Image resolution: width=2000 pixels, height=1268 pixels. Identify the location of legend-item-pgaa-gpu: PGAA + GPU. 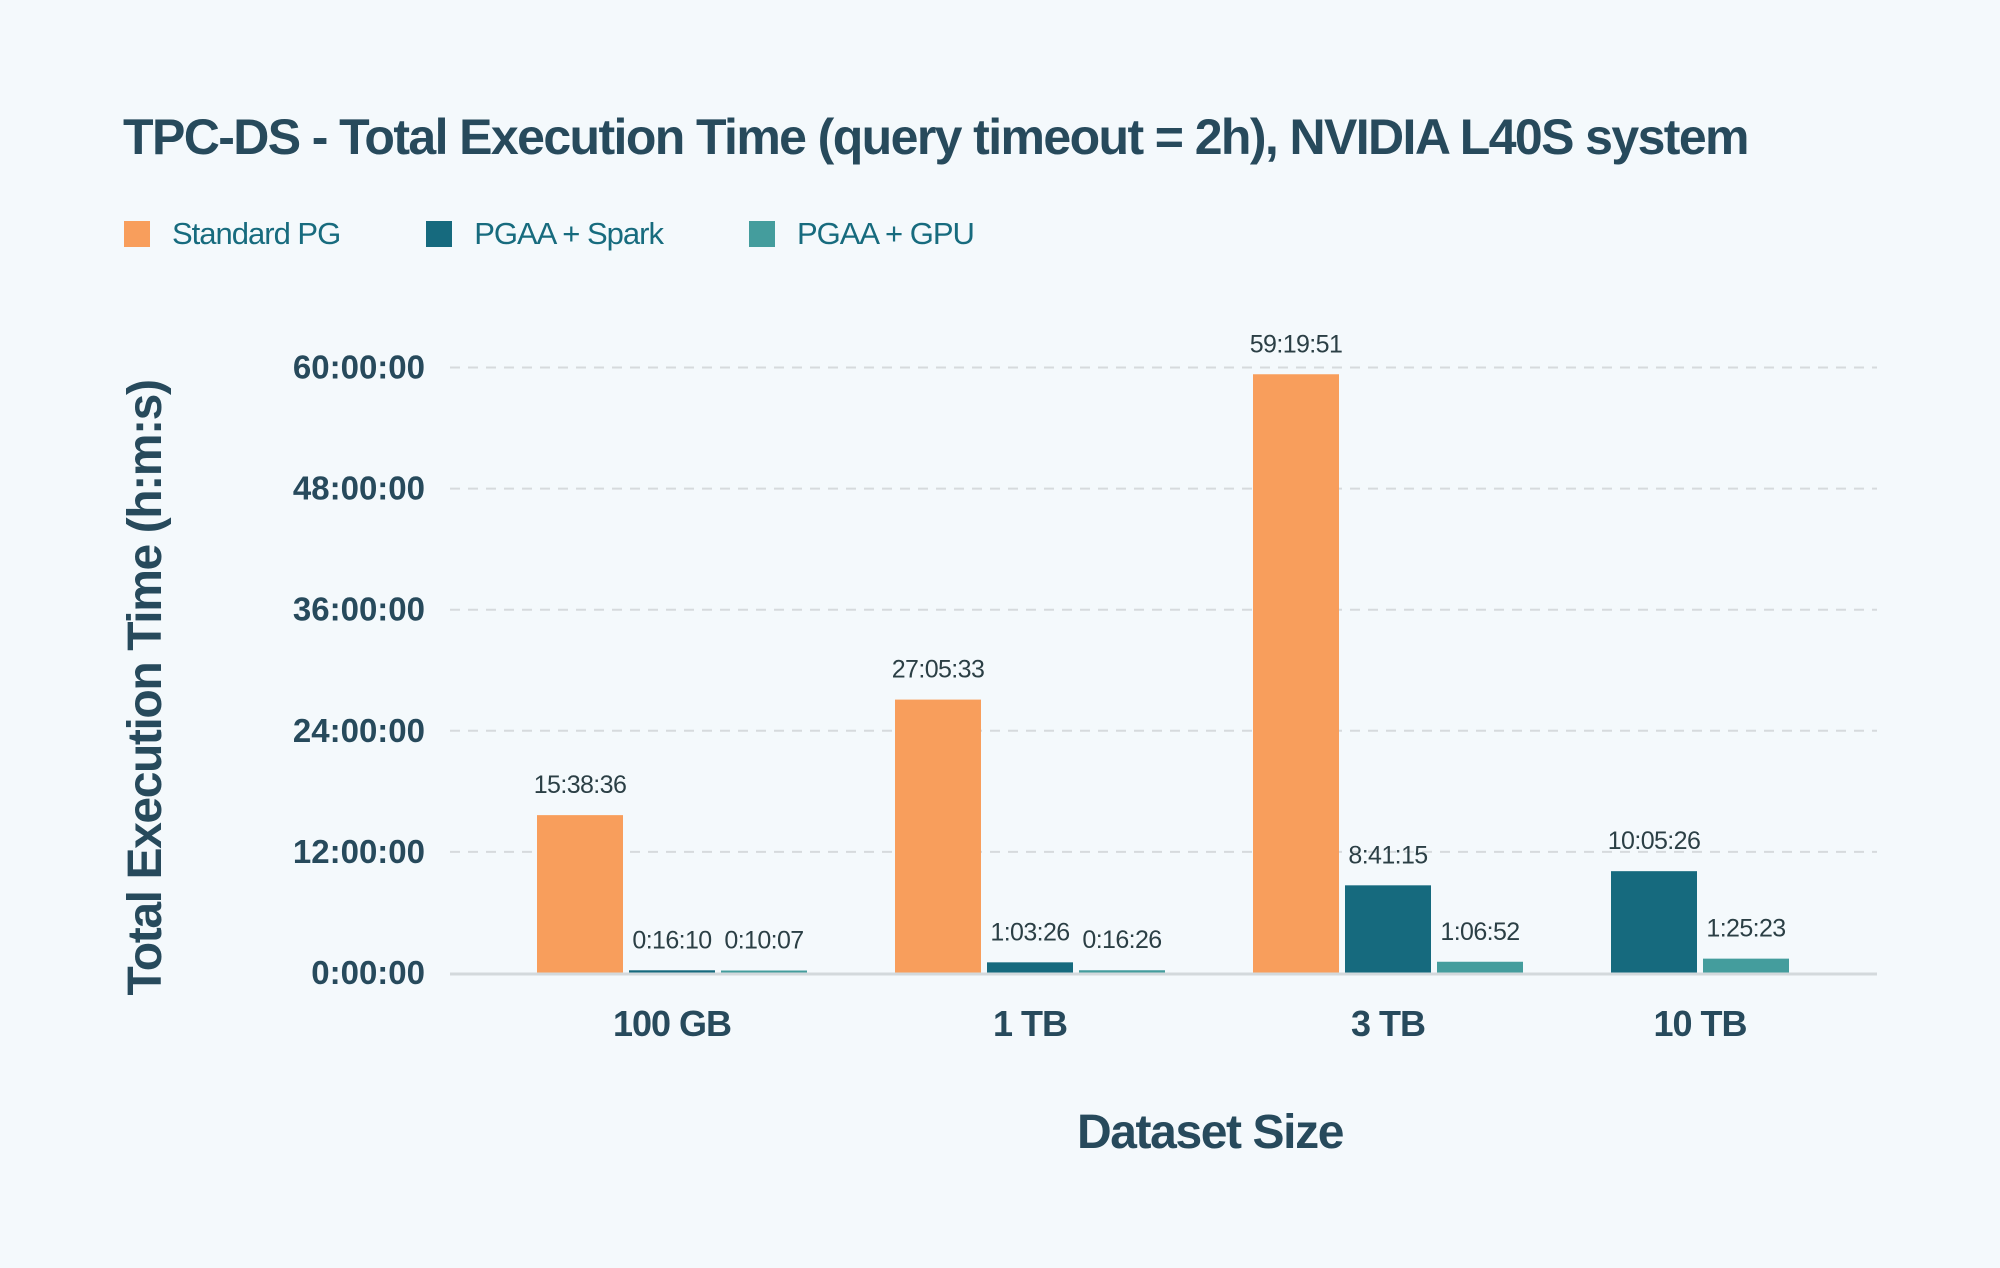
(861, 234).